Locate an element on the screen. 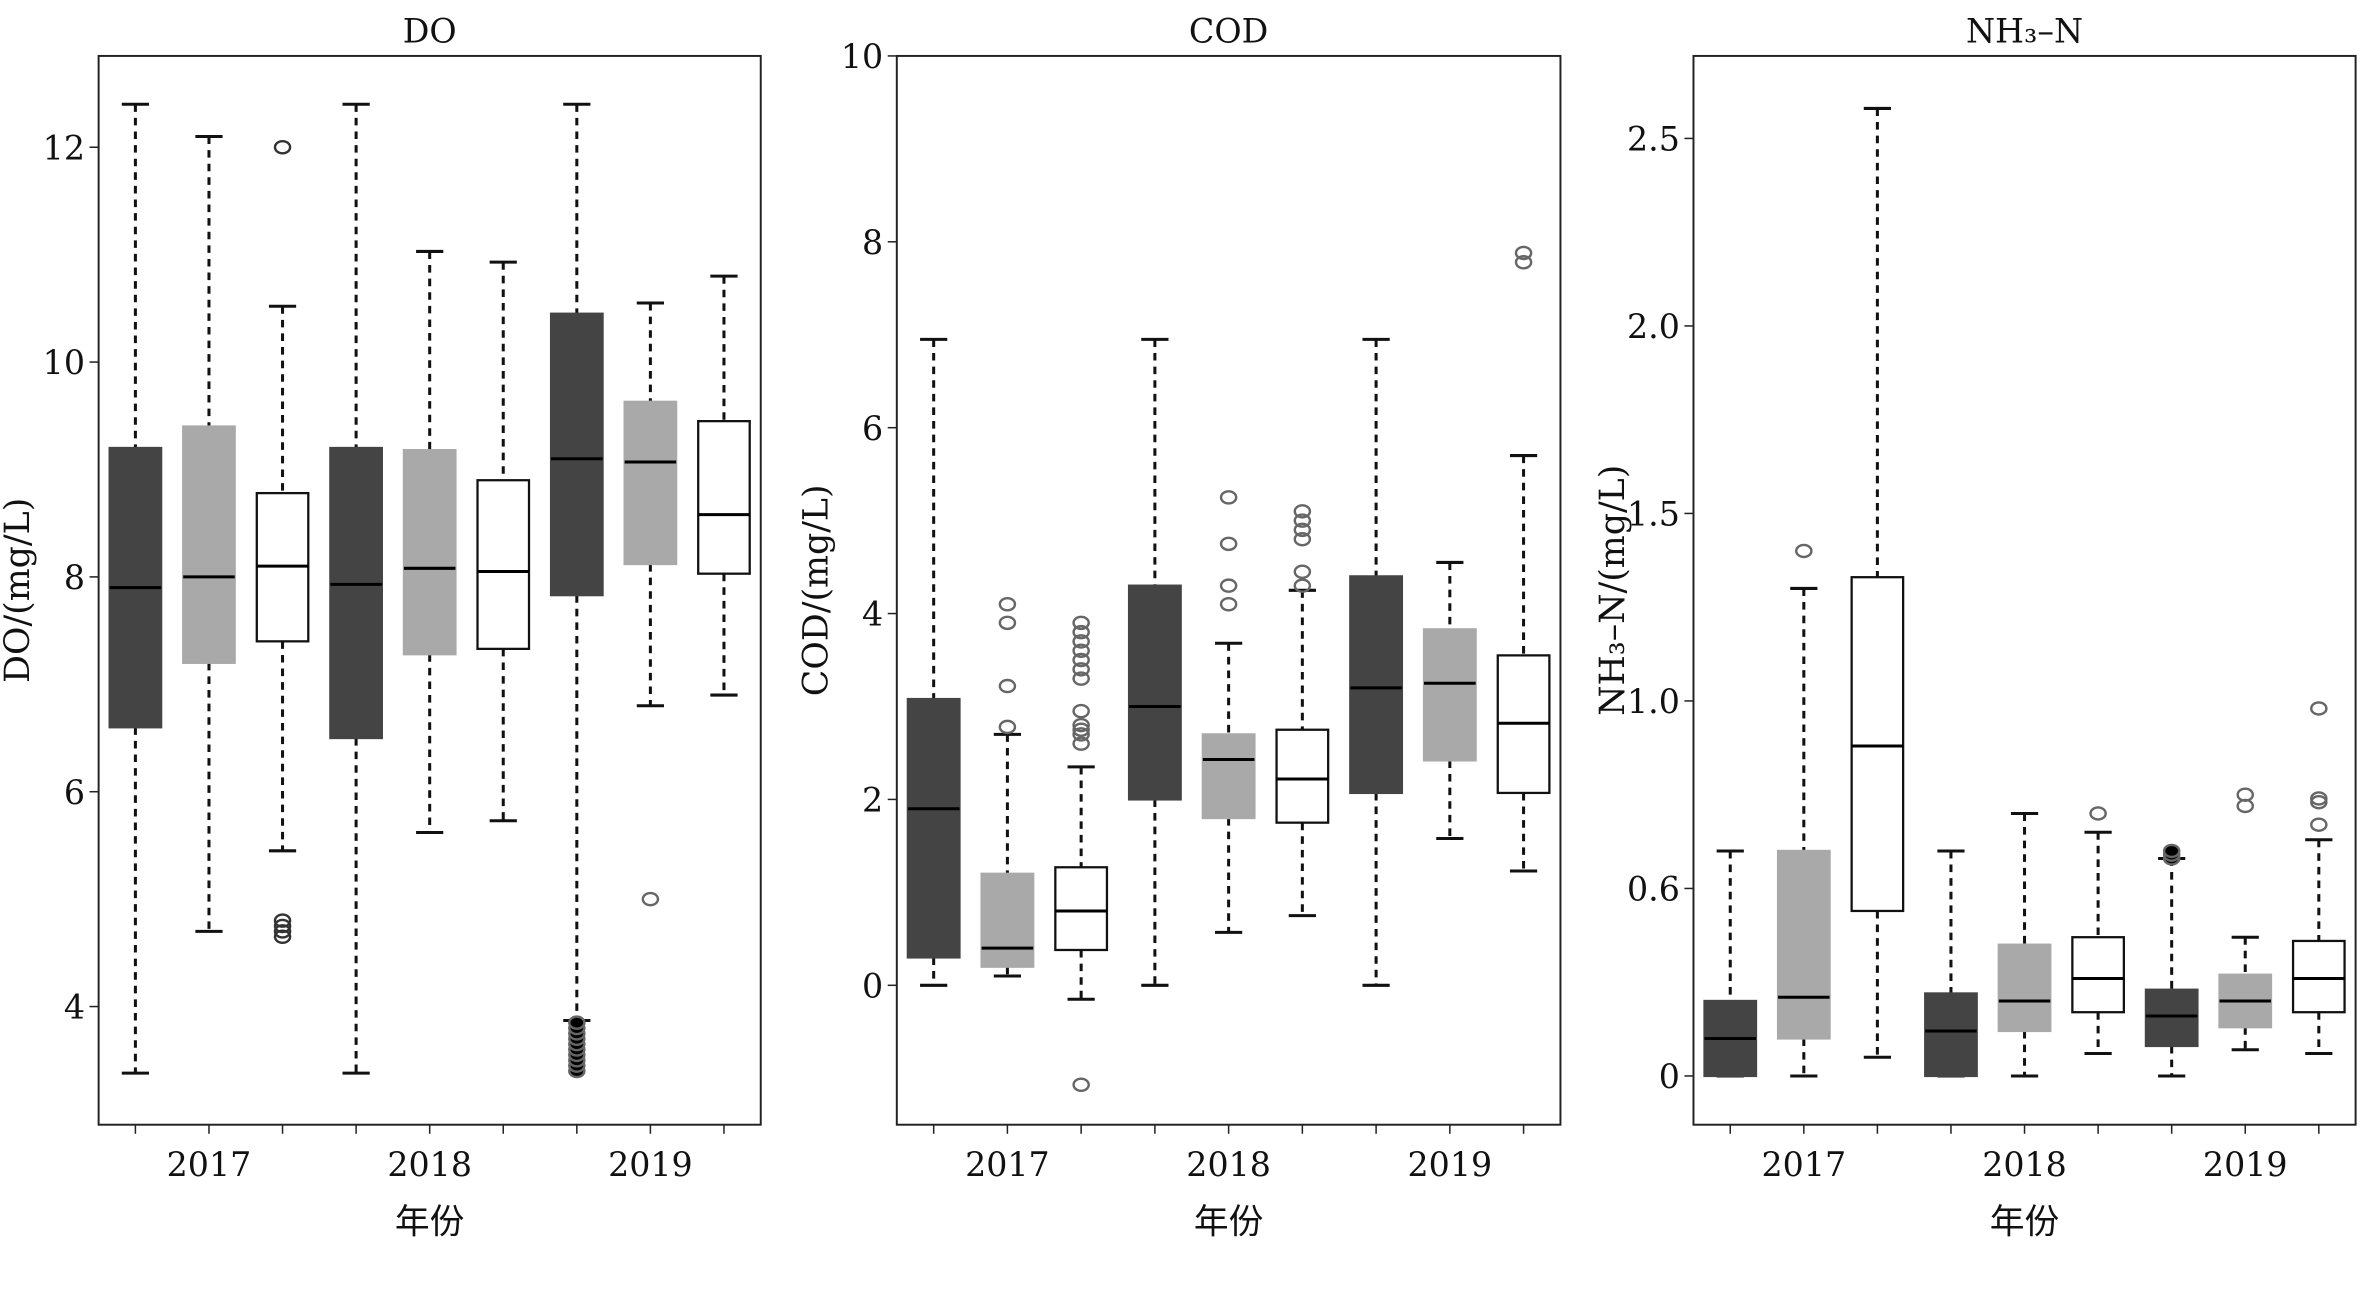 This screenshot has width=2362, height=1291. y-tick-label: 0.6 is located at coordinates (1653, 889).